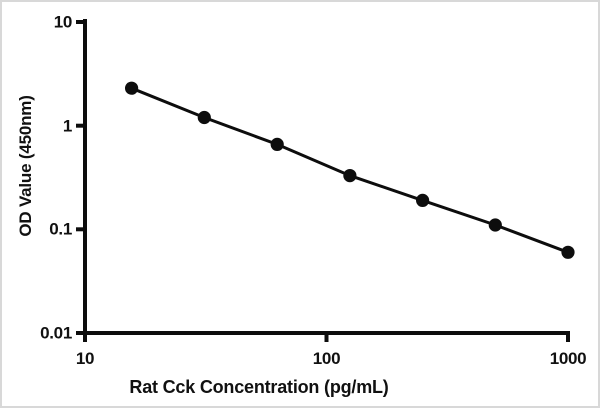 The image size is (600, 408). I want to click on x-tick-label-100: 100, so click(326, 358).